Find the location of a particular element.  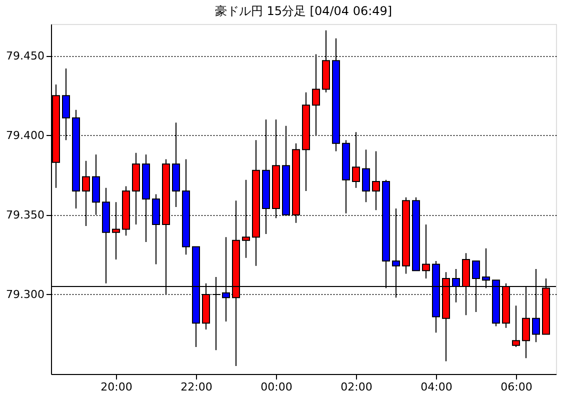

x-tick-label: 00:00 is located at coordinates (276, 387).